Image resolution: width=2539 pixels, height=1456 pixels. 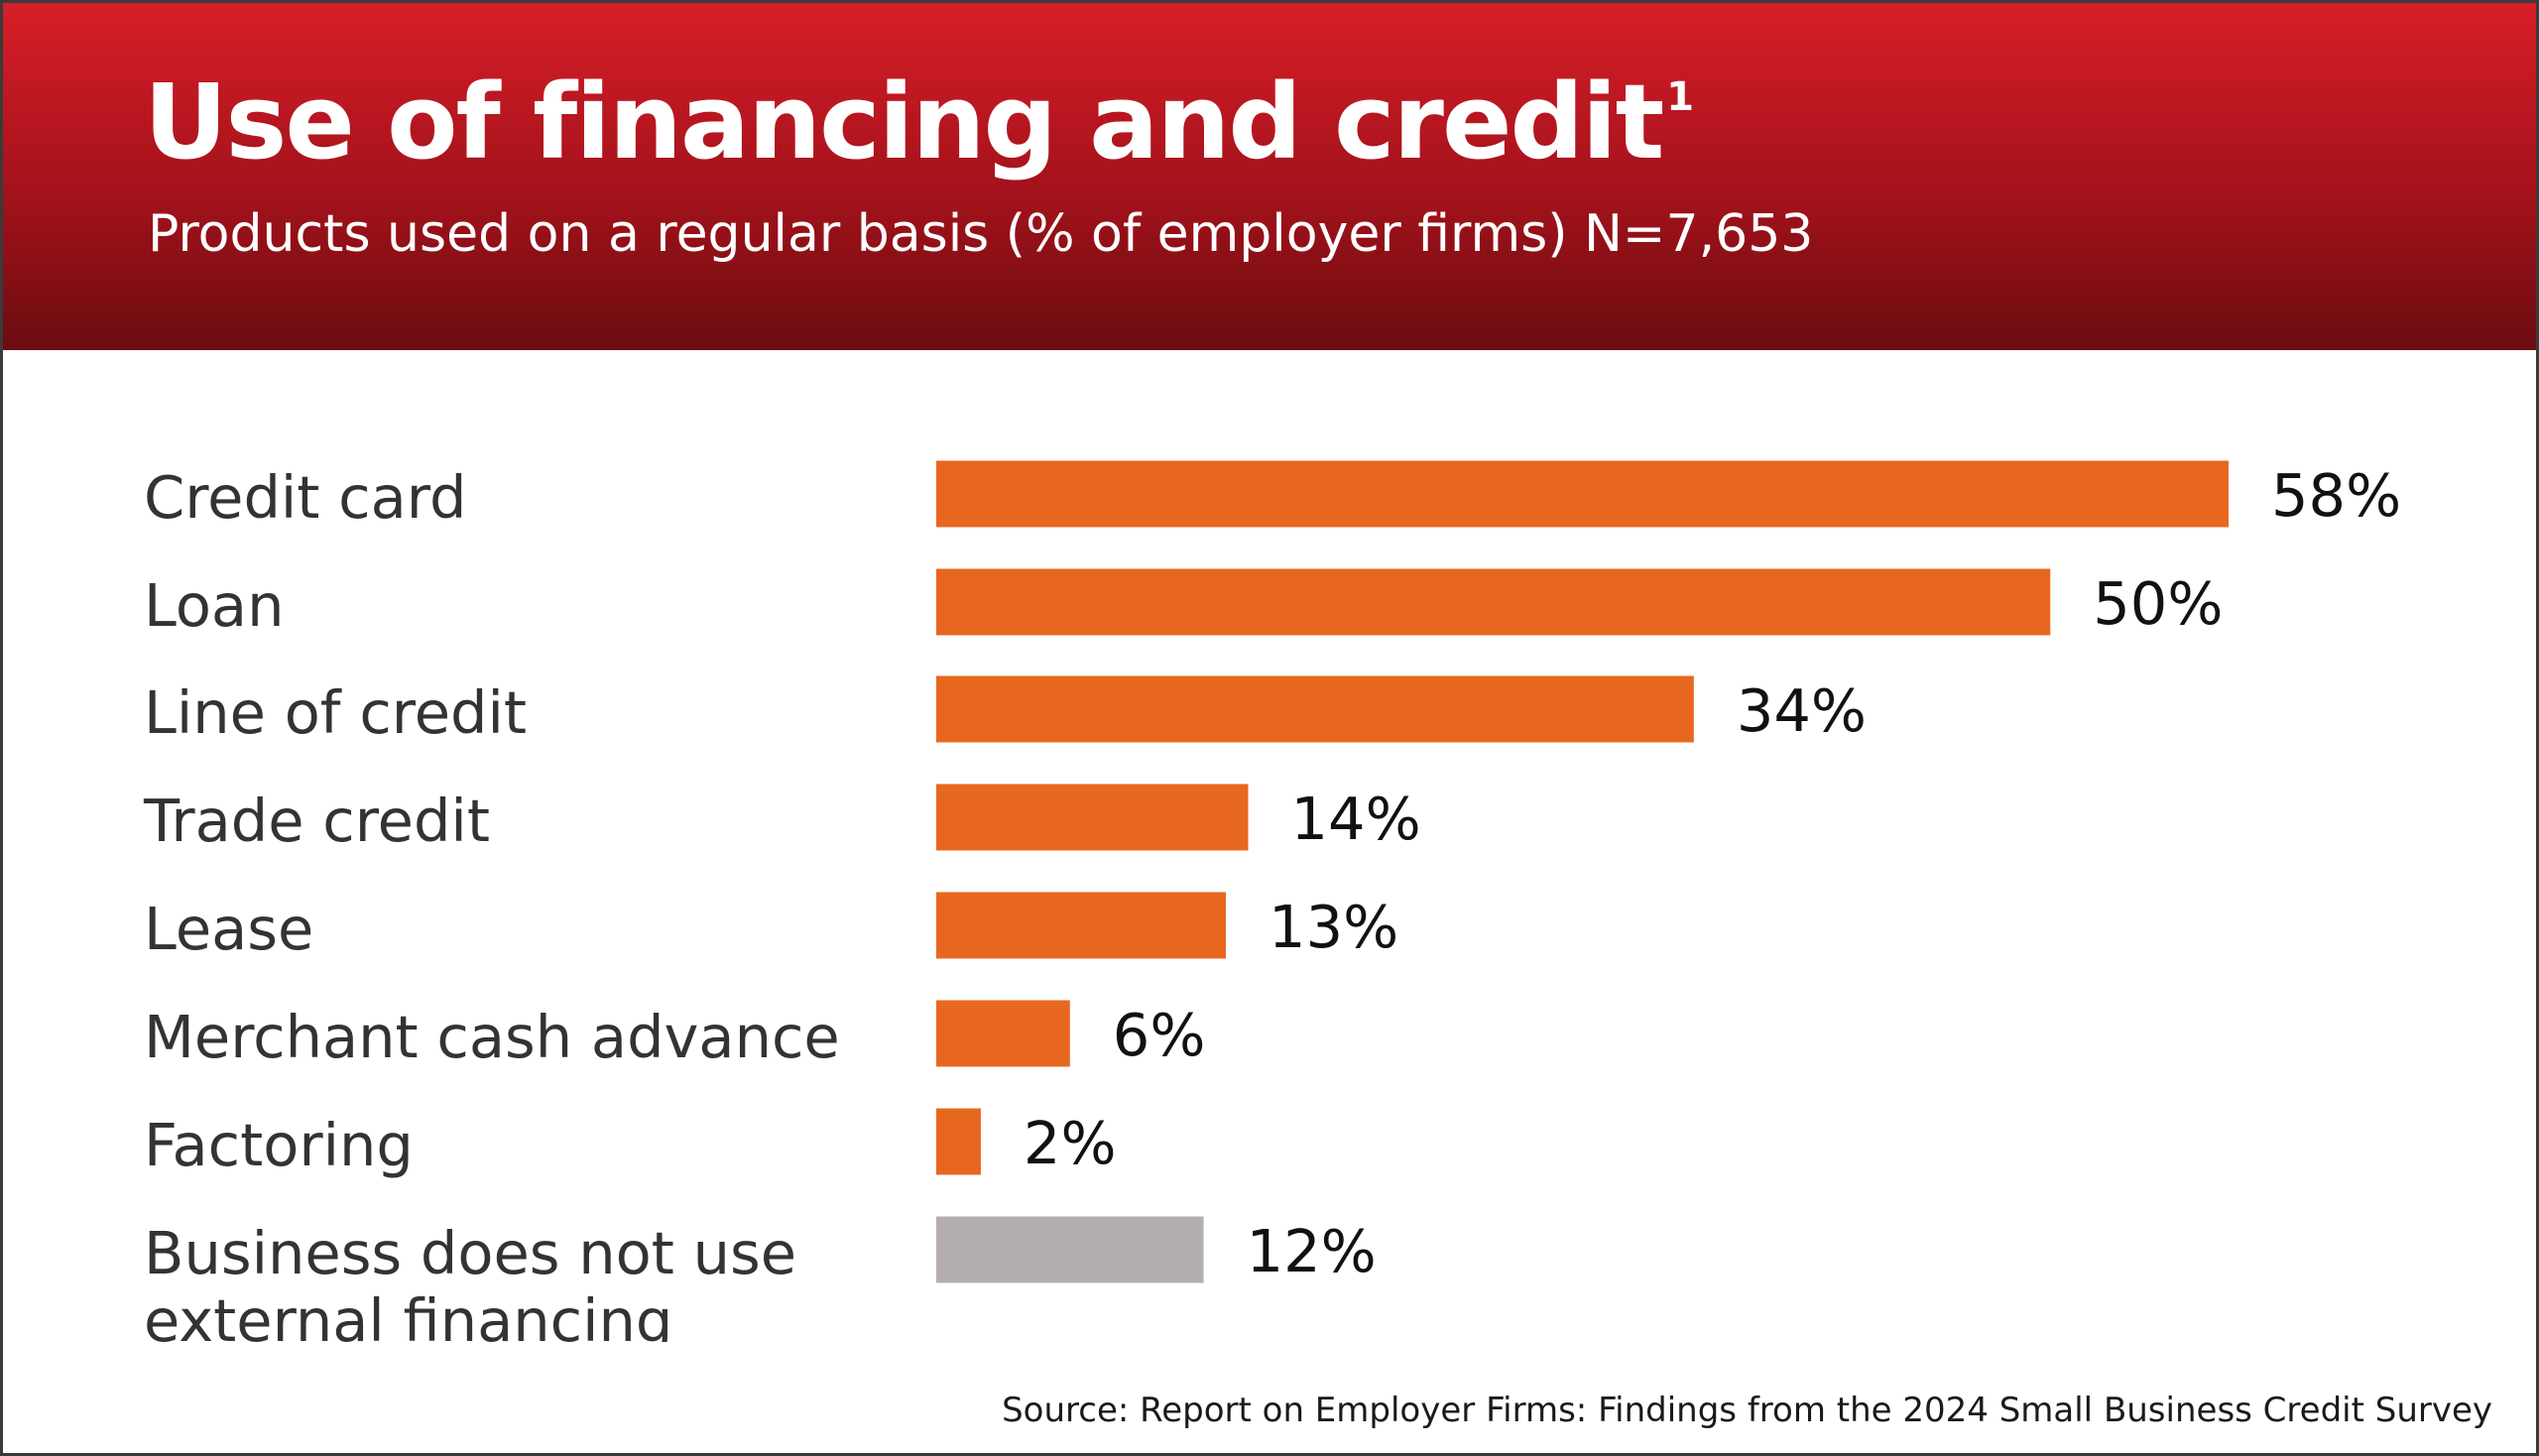 I want to click on value-label-merchant-cash-advance: 6%, so click(x=1159, y=1035).